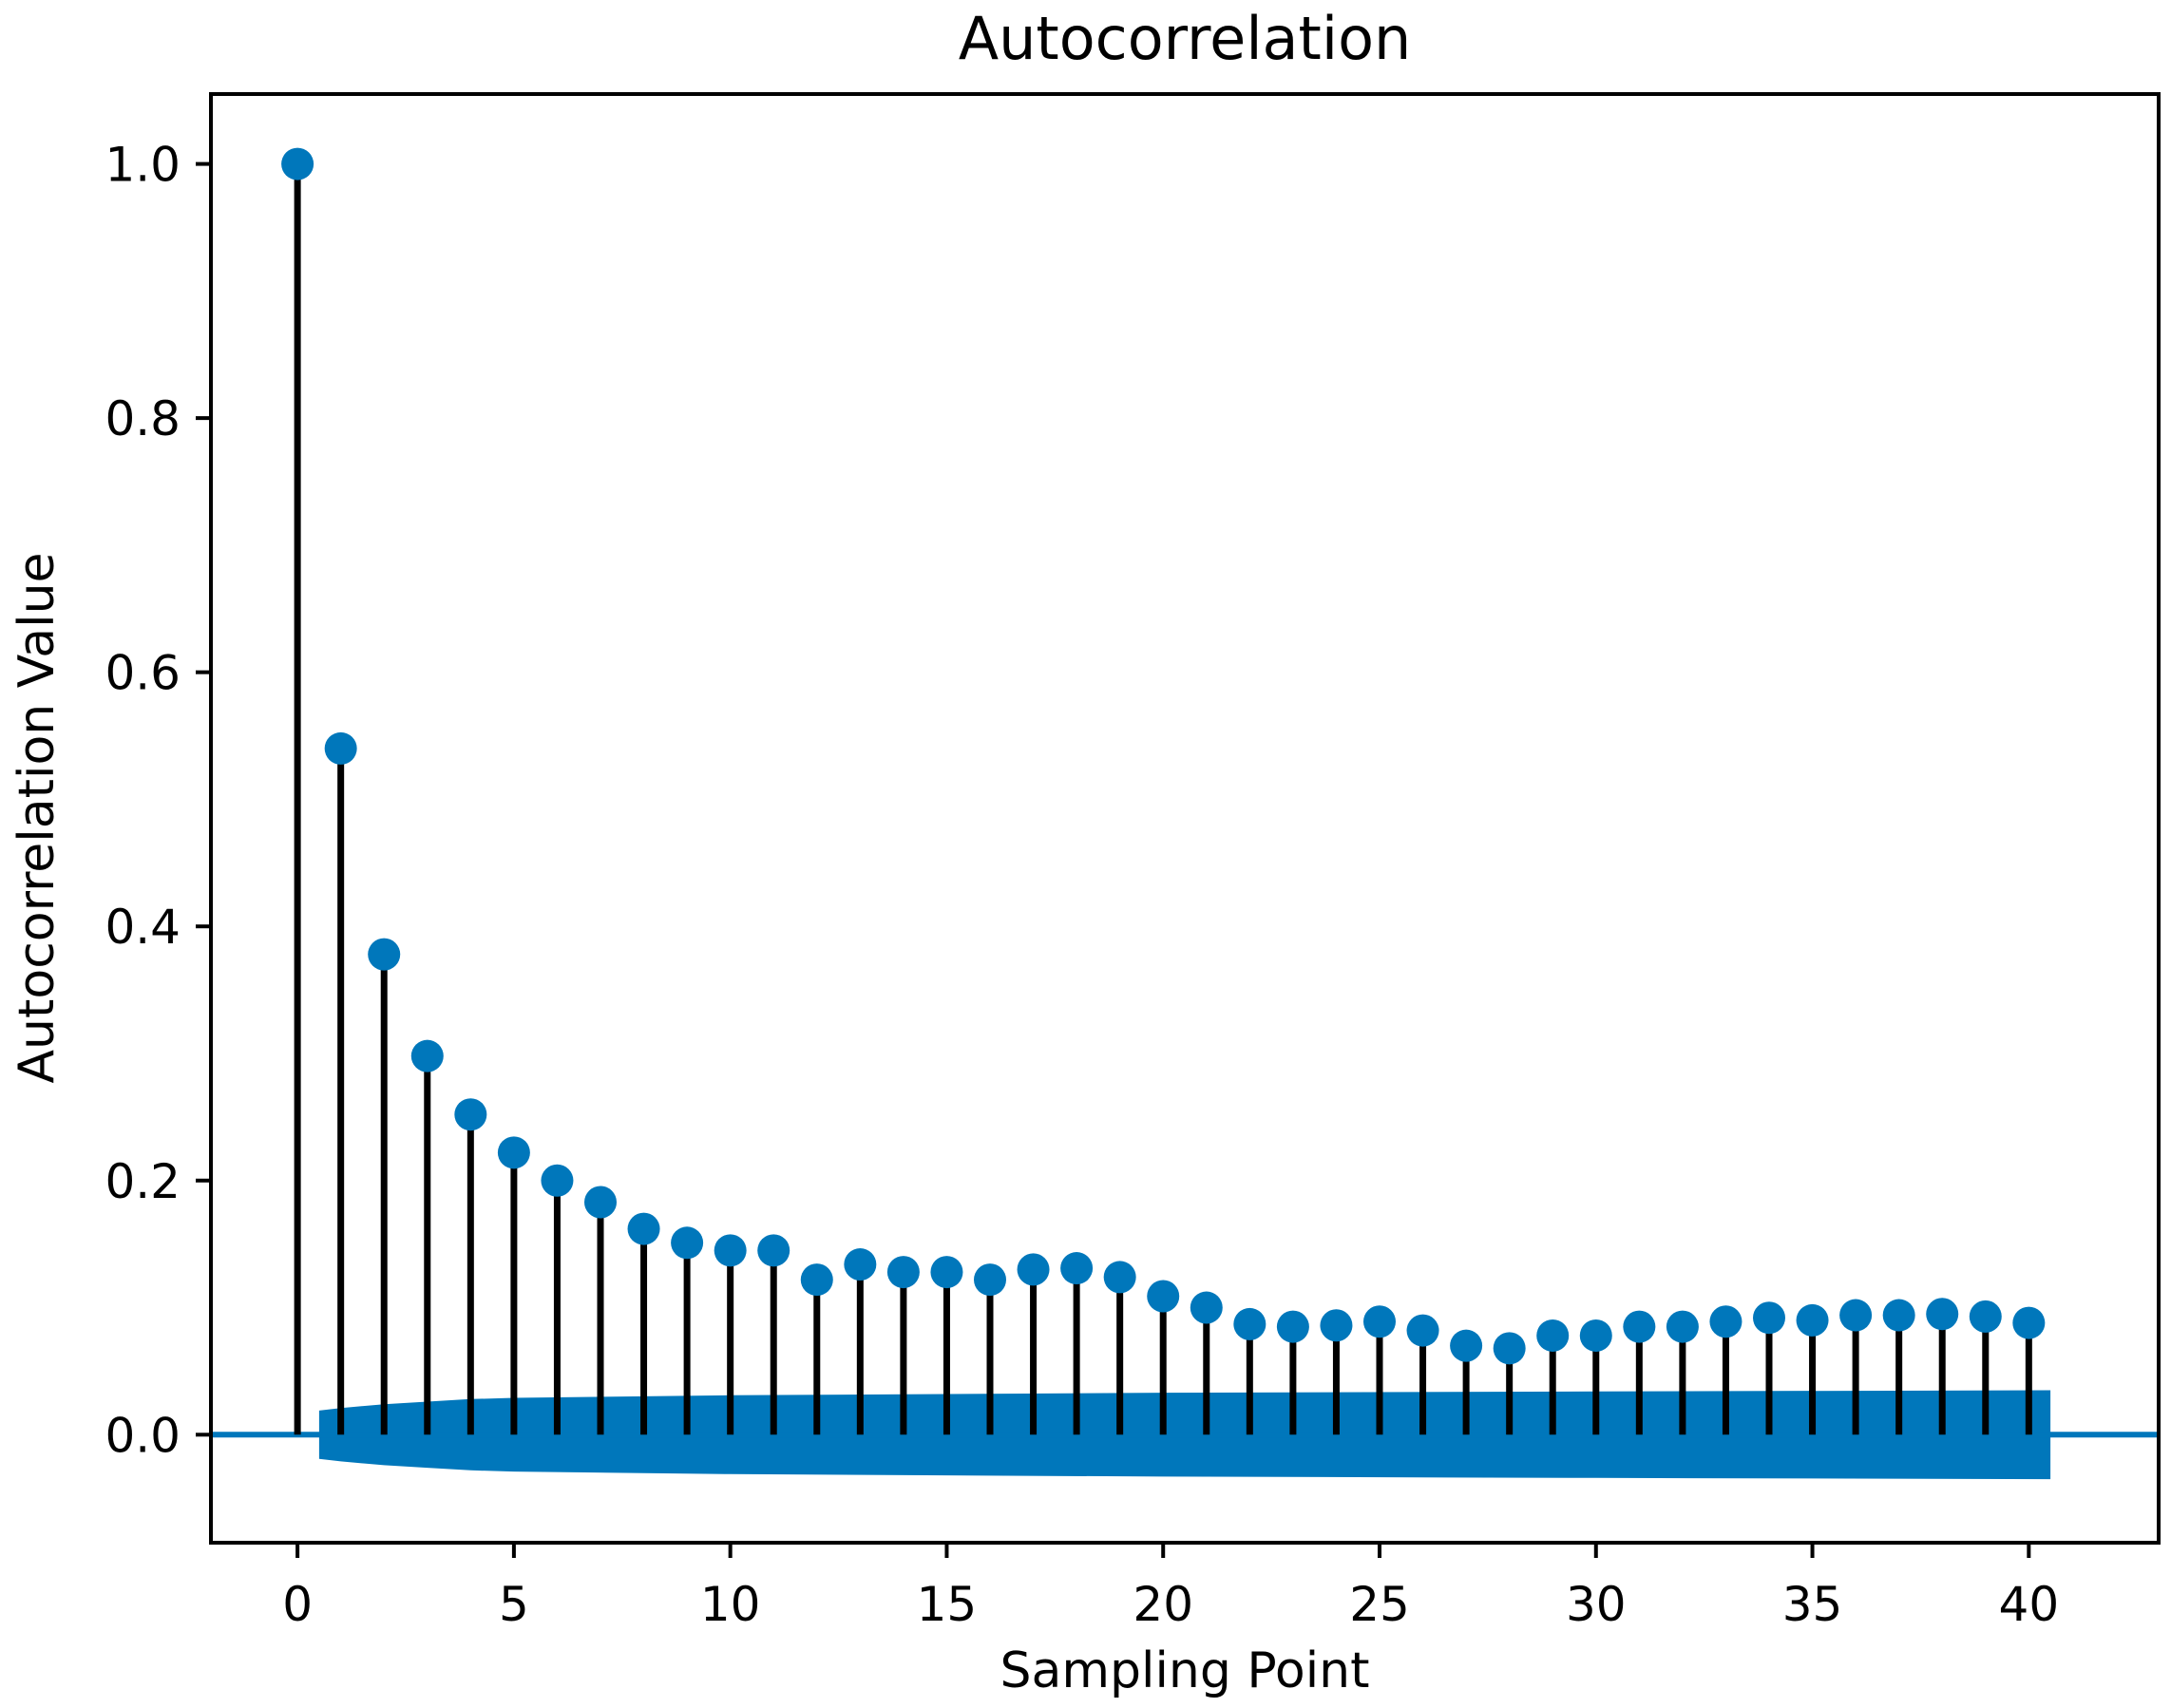  What do you see at coordinates (514, 1604) in the screenshot?
I see `x-tick-label: 5` at bounding box center [514, 1604].